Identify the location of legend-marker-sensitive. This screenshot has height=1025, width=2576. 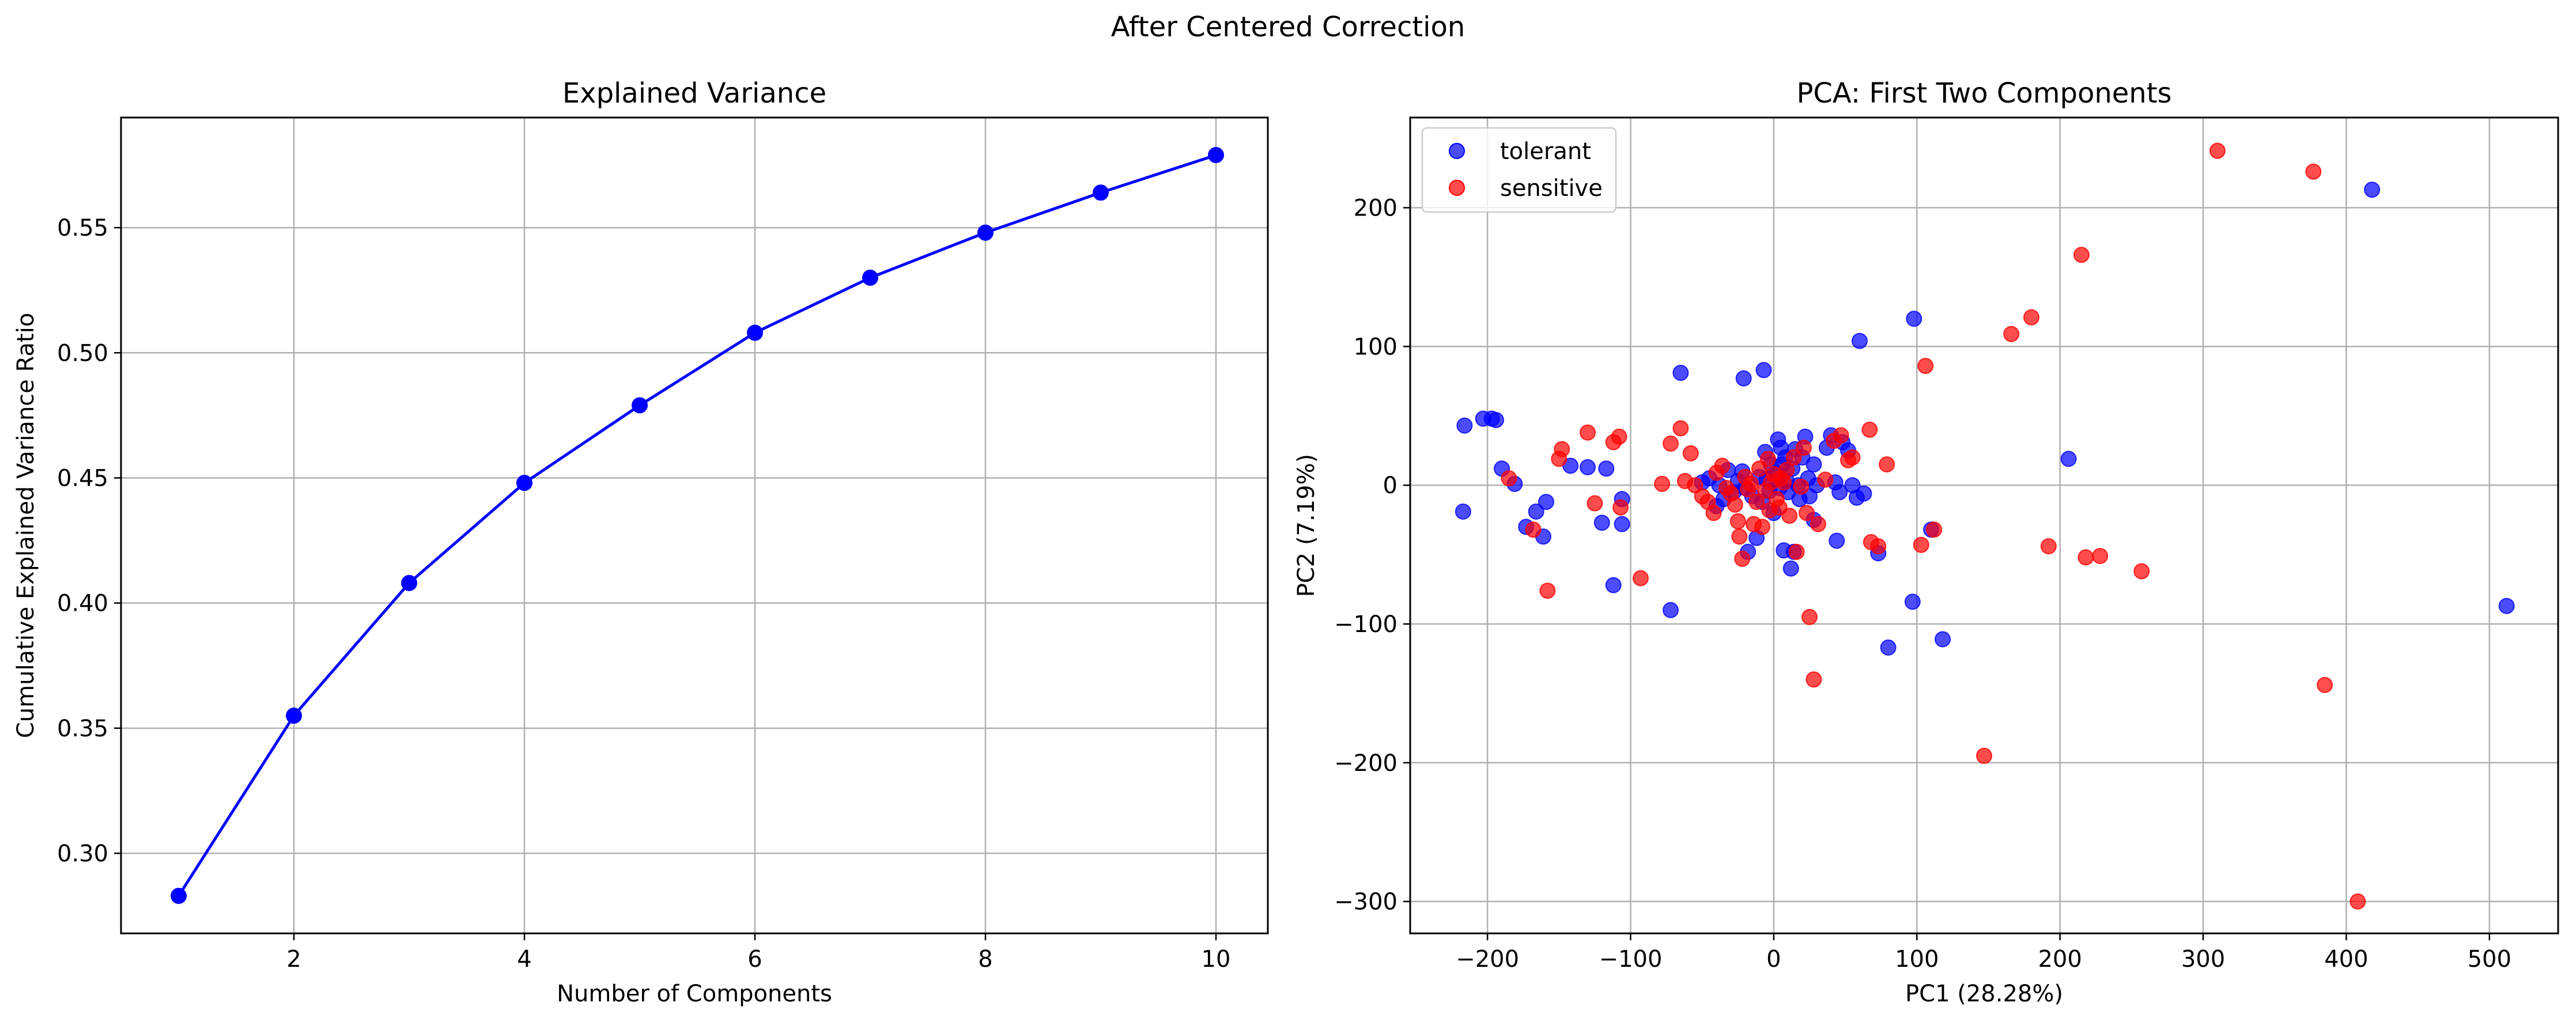
(1457, 188).